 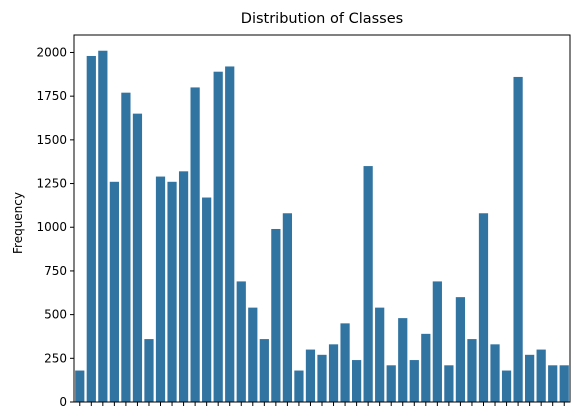 What do you see at coordinates (51, 184) in the screenshot?
I see `y-tick-label: 1250` at bounding box center [51, 184].